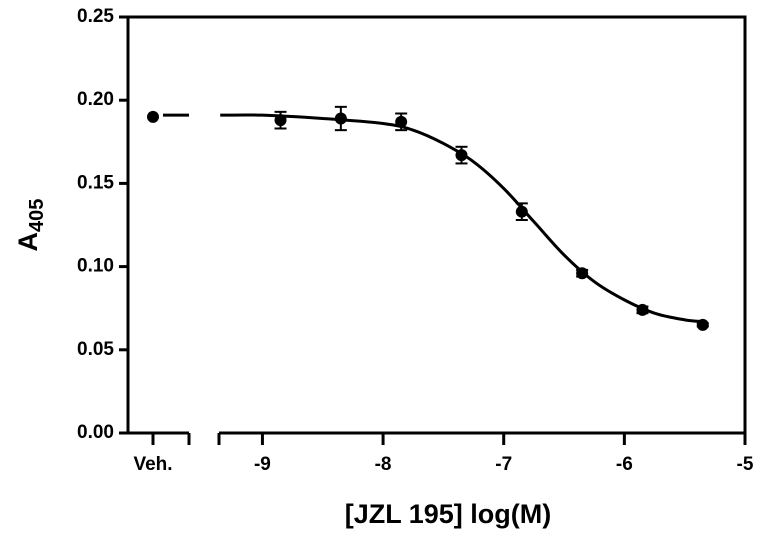 The image size is (768, 540). Describe the element at coordinates (95, 349) in the screenshot. I see `y-tick-label: 0.05` at that location.